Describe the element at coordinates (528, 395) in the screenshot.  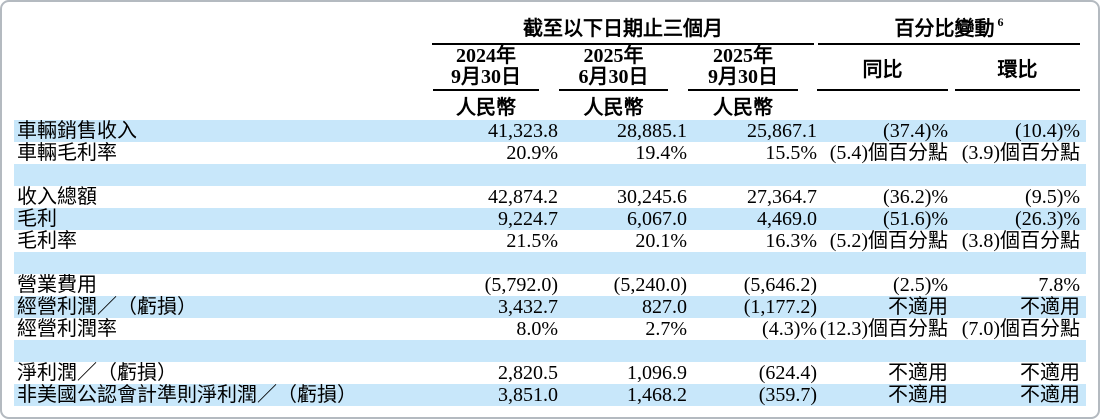
I see `value-cell: 3,851.0` at that location.